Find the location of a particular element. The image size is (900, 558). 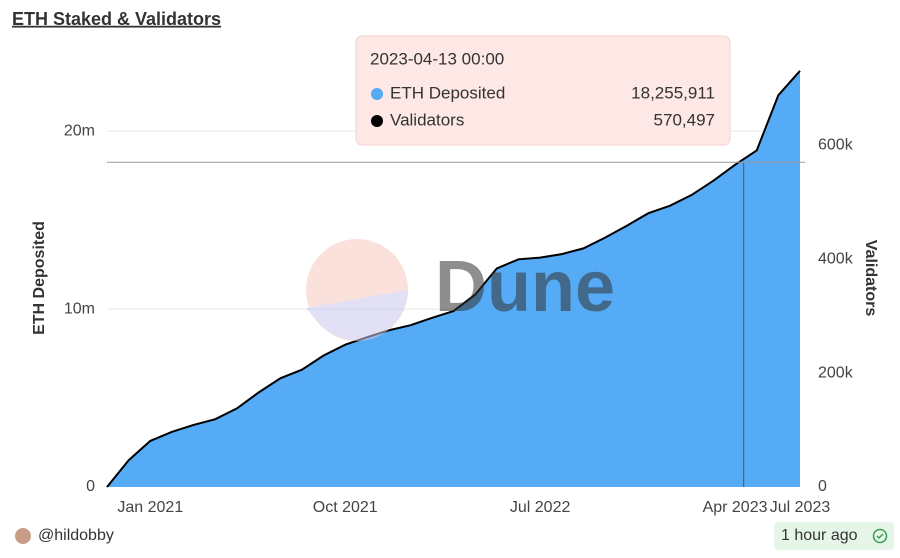

y-tick-label: 0 is located at coordinates (90, 486).